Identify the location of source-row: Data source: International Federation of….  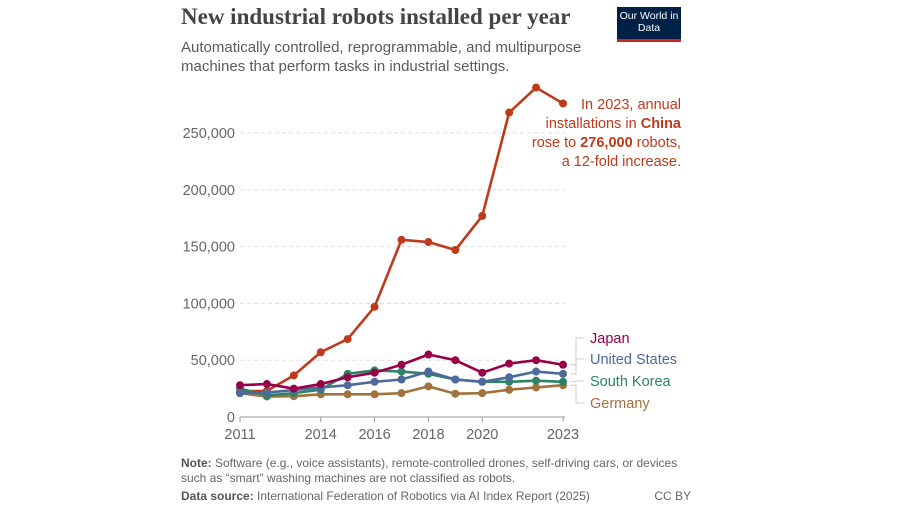
(436, 496).